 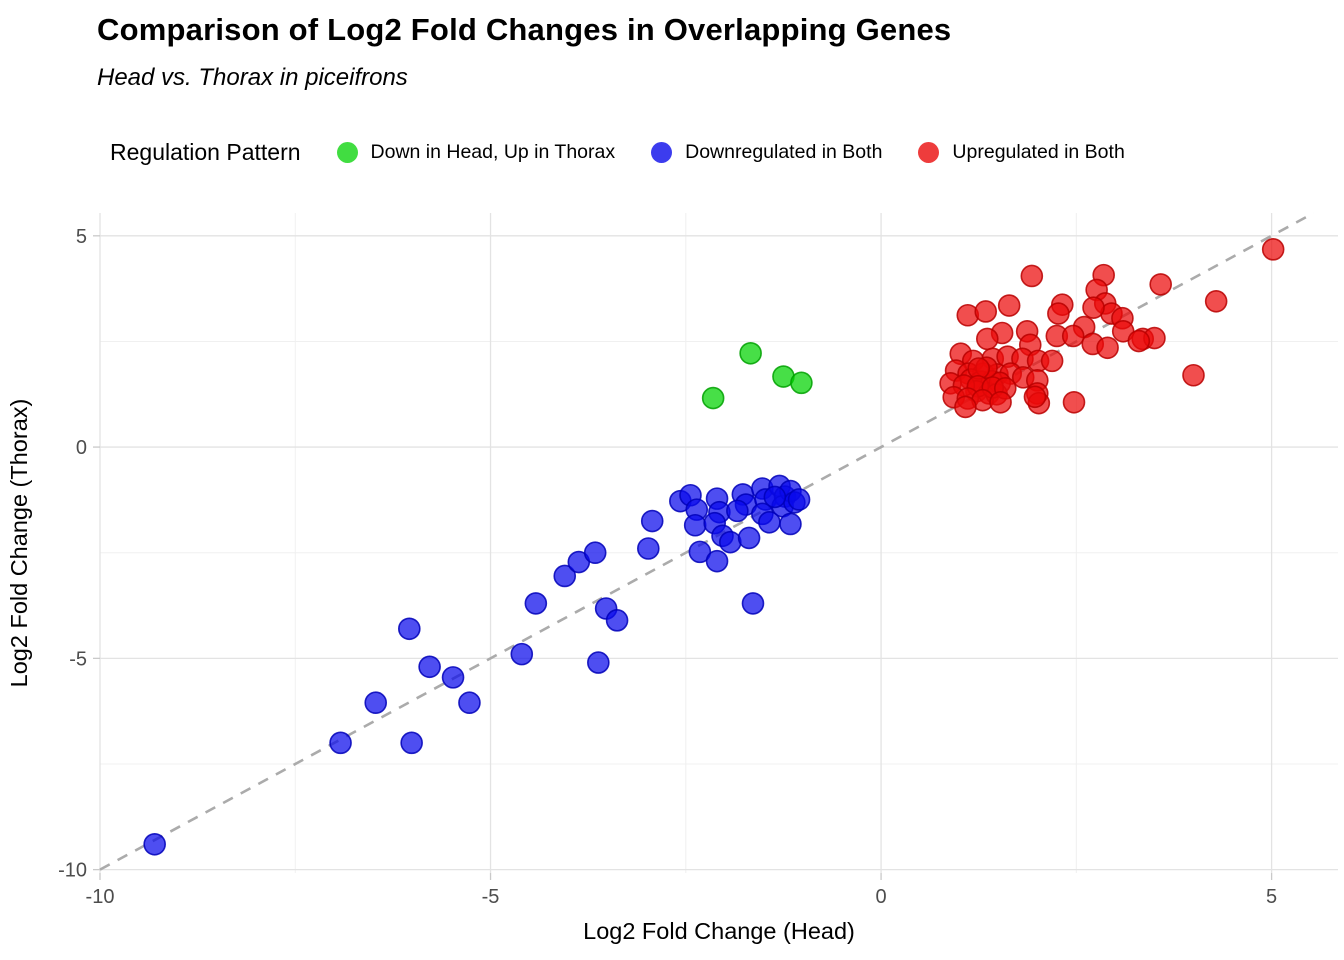 I want to click on x-tick-label: -10, so click(x=100, y=897).